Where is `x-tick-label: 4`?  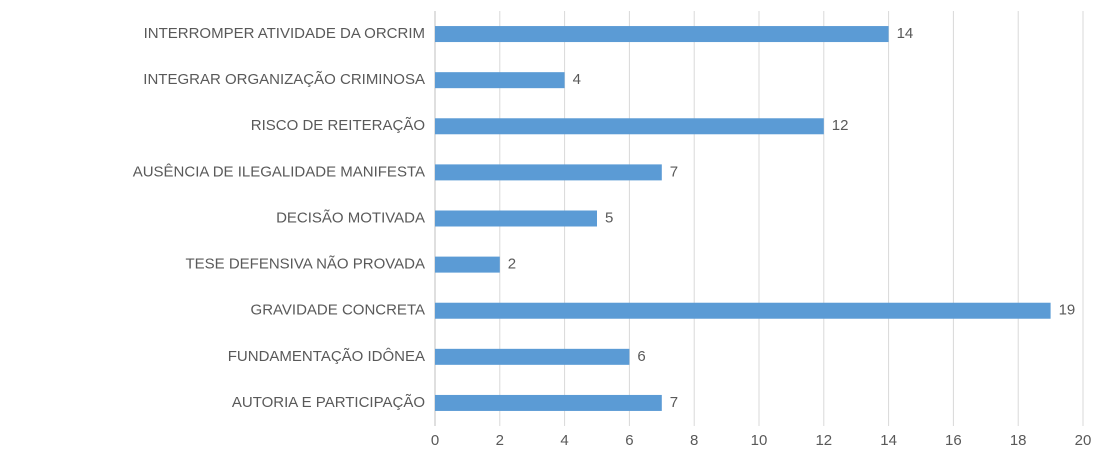
x-tick-label: 4 is located at coordinates (564, 440).